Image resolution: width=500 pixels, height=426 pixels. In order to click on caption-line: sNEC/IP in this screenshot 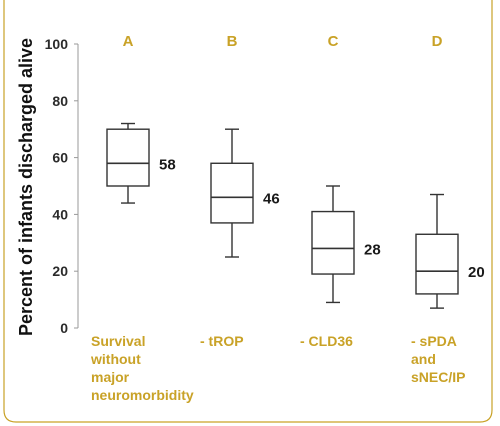, I will do `click(438, 377)`.